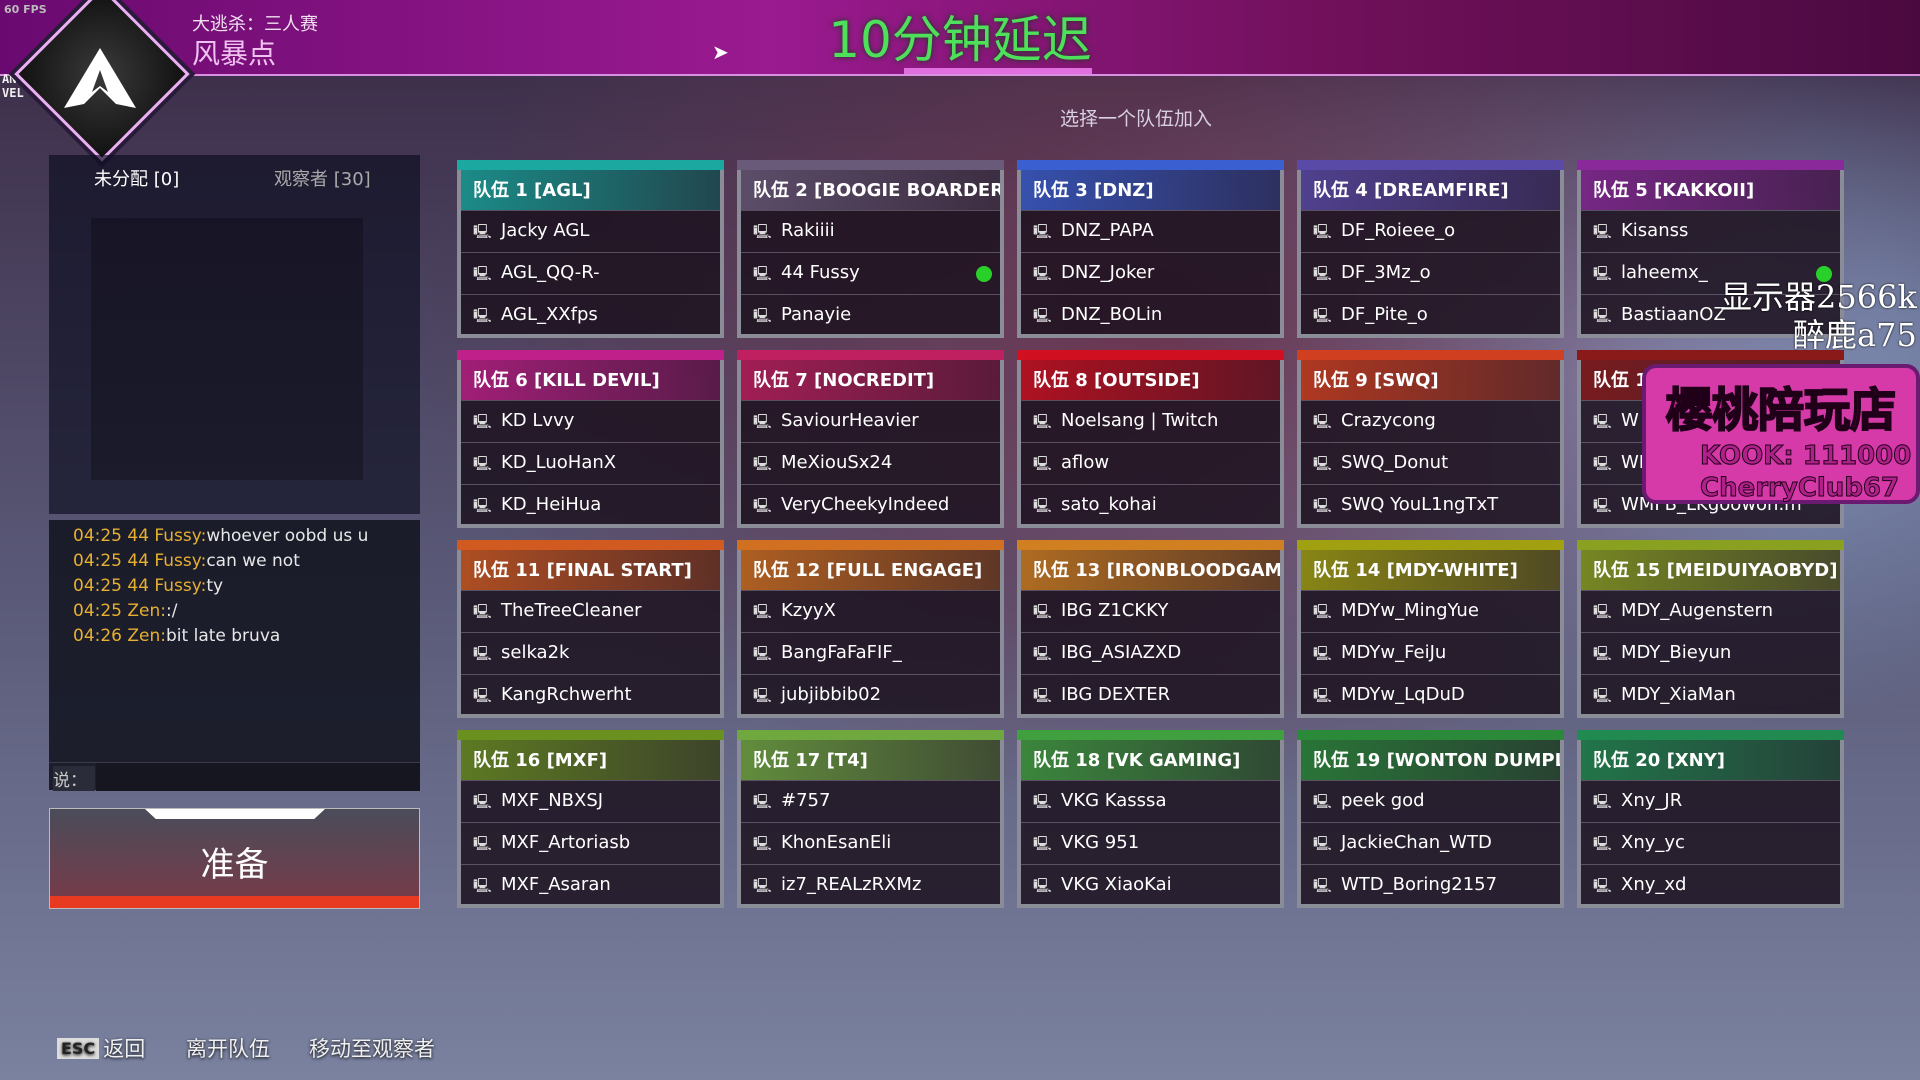 The height and width of the screenshot is (1080, 1920). I want to click on player-name: MXF_Artoriasb, so click(566, 842).